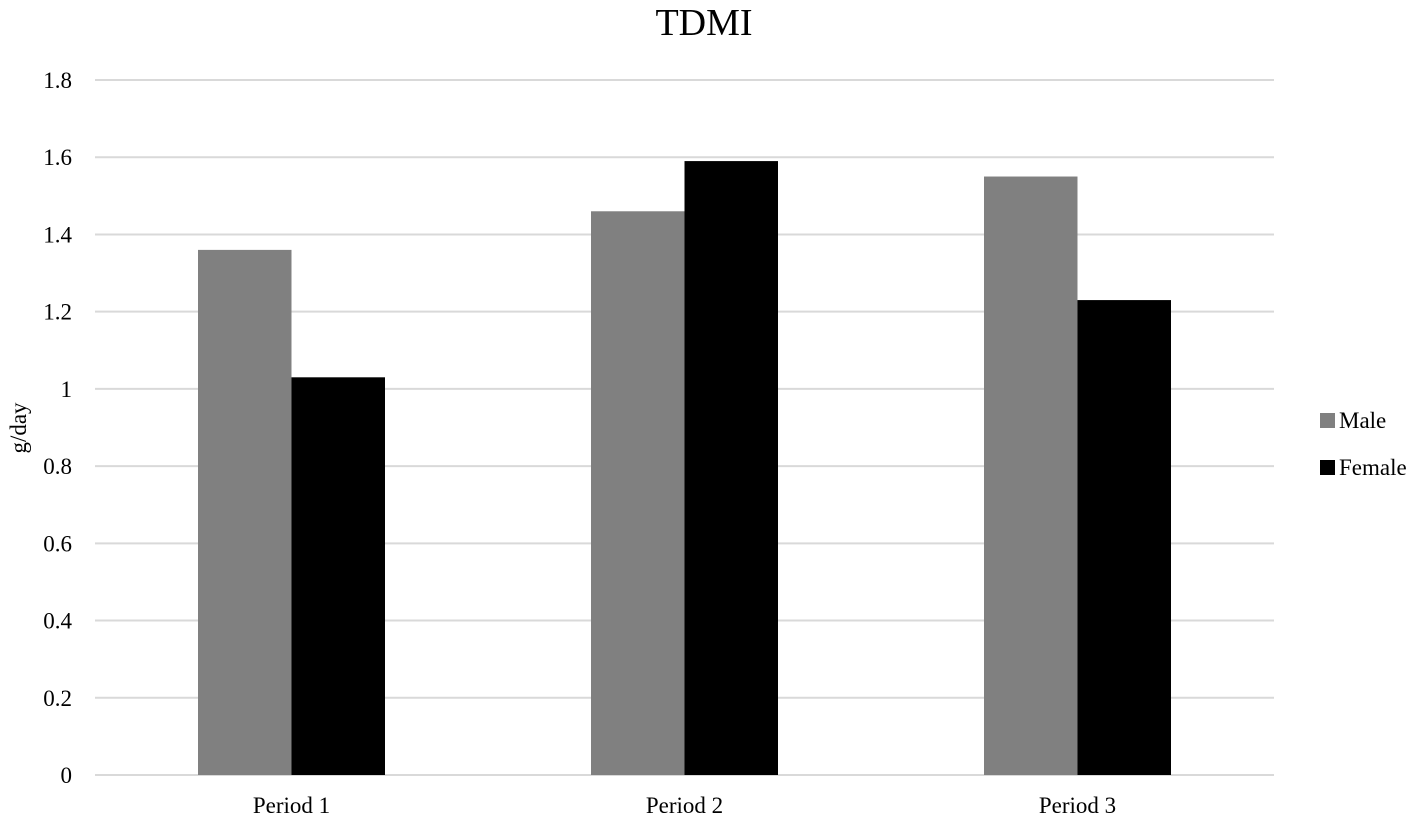 This screenshot has width=1417, height=823. Describe the element at coordinates (67, 389) in the screenshot. I see `y-tick-label: 1` at that location.